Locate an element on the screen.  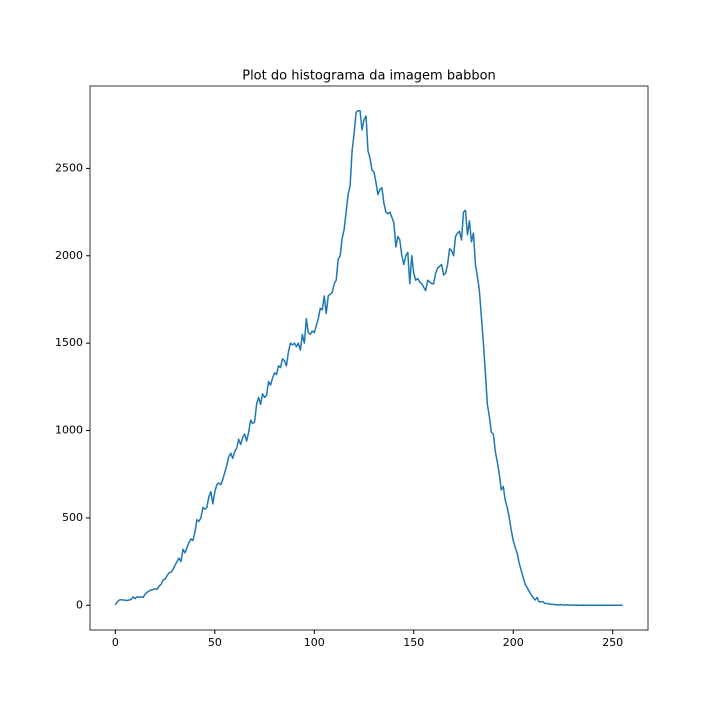
x-tick-label: 200 is located at coordinates (513, 642).